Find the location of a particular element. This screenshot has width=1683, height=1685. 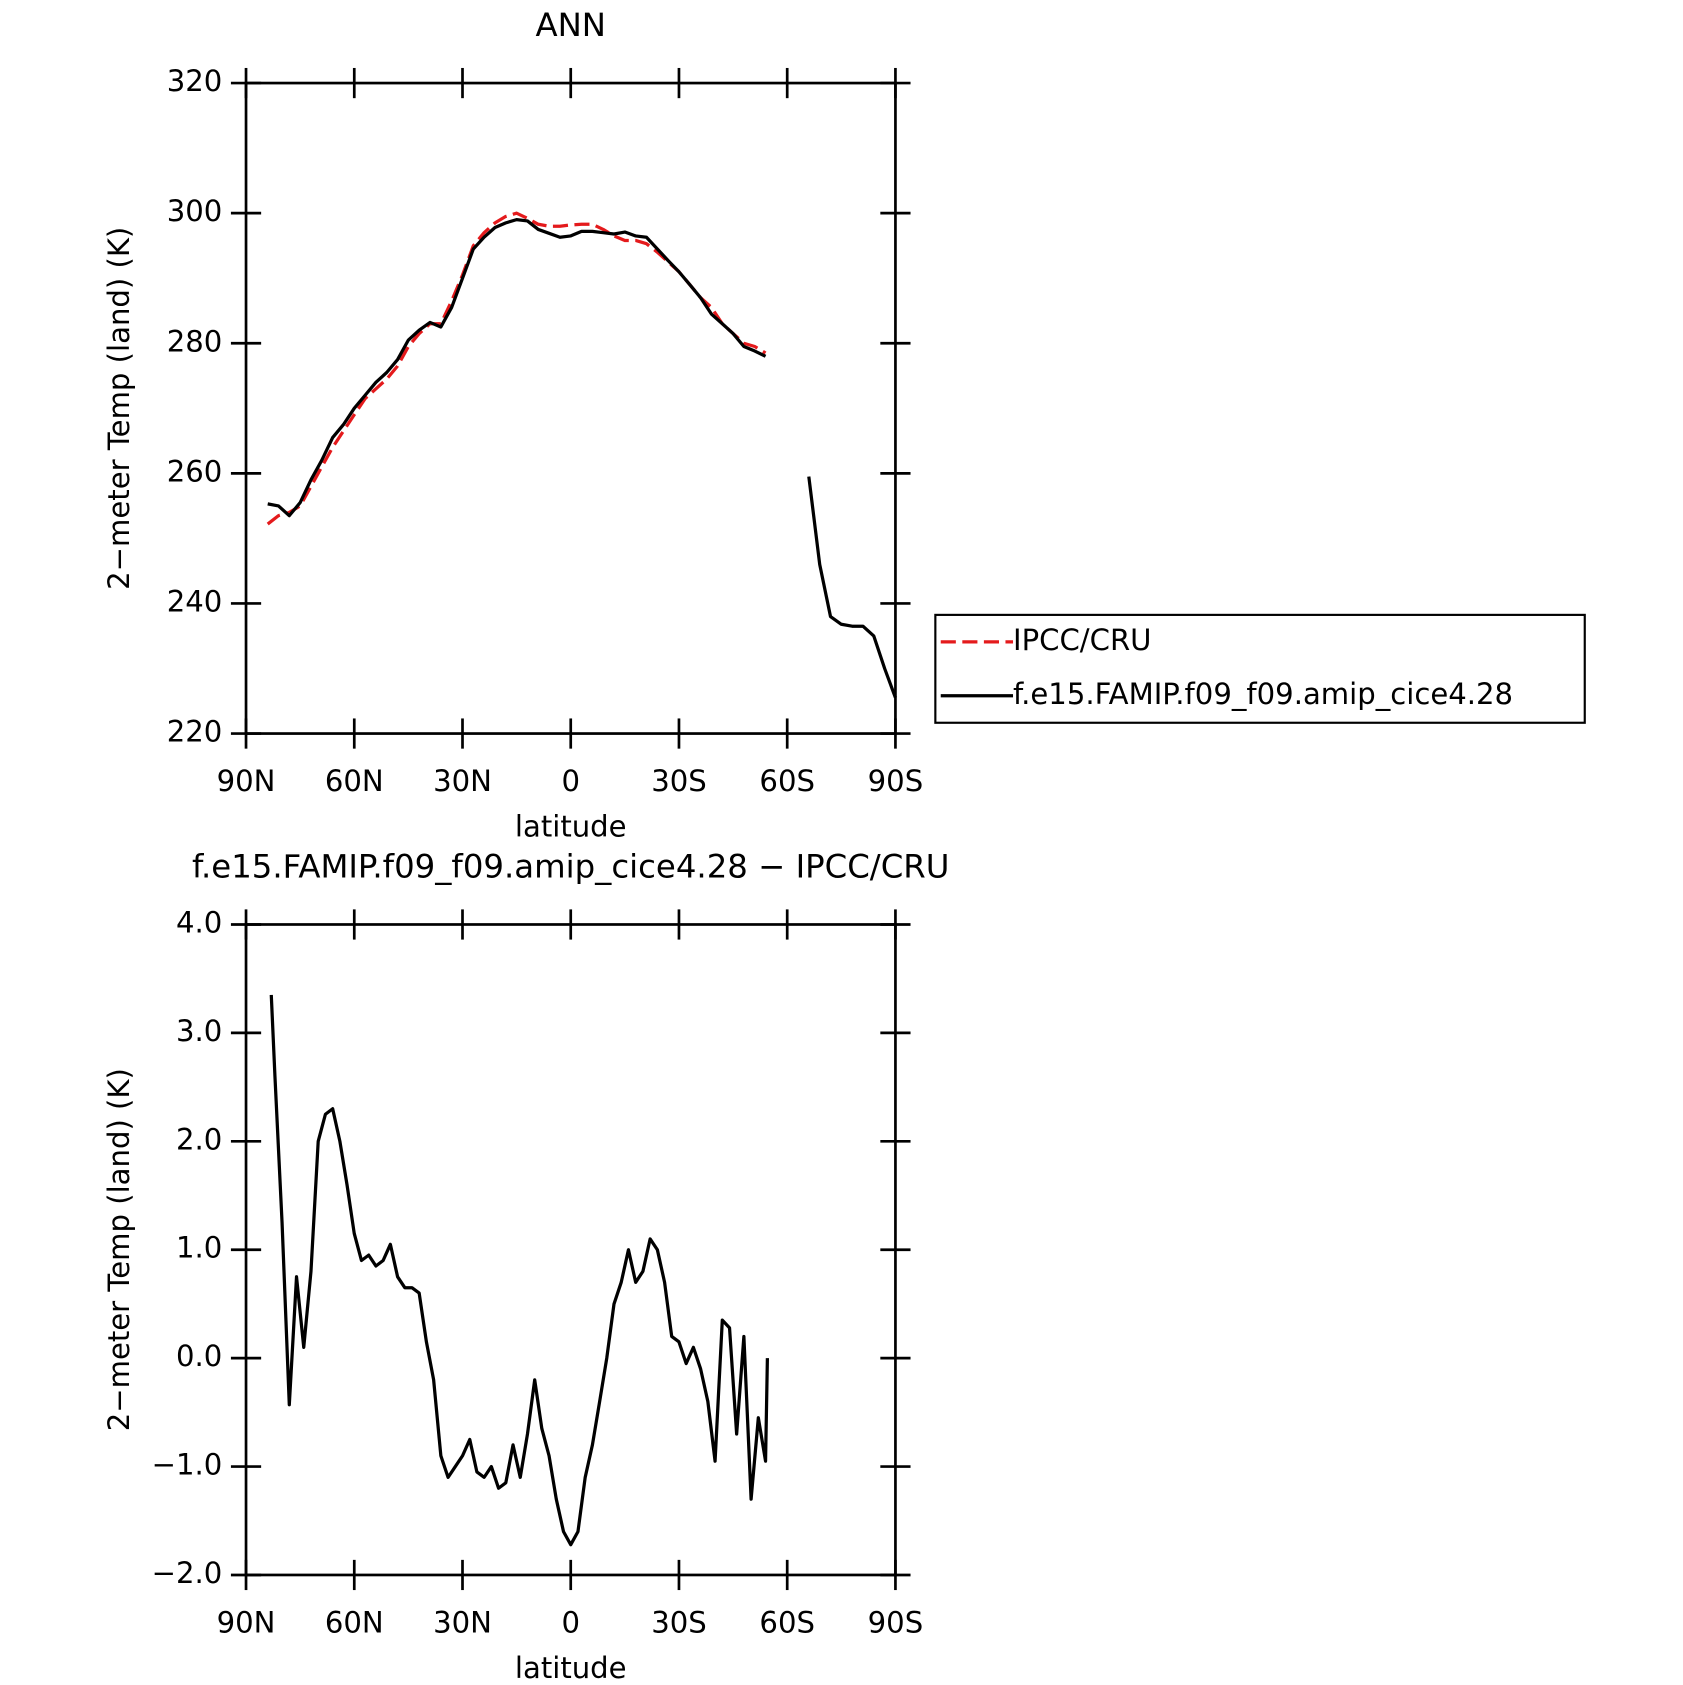

legend-label: f.e15.FAMIP.f09_f09.amip_cice4.28 is located at coordinates (1263, 694).